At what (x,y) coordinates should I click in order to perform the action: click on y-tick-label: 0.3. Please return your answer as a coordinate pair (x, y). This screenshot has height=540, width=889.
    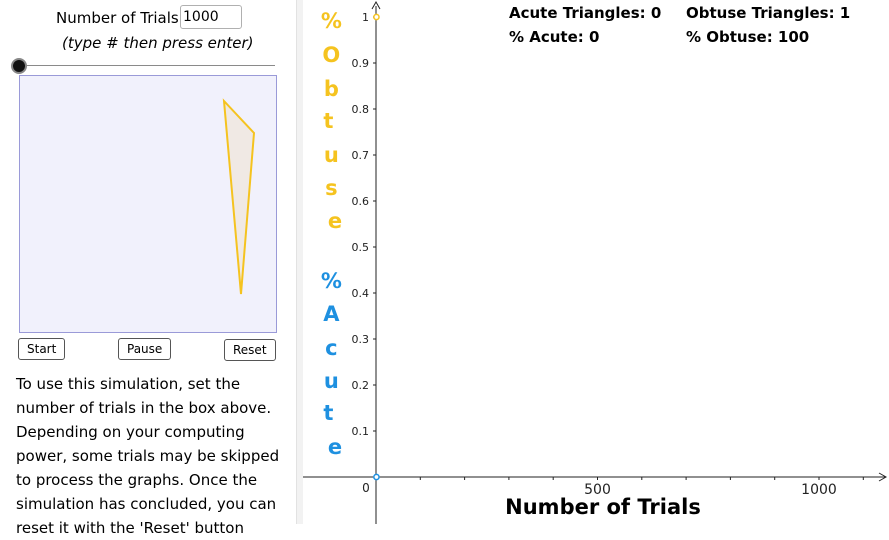
    Looking at the image, I should click on (361, 339).